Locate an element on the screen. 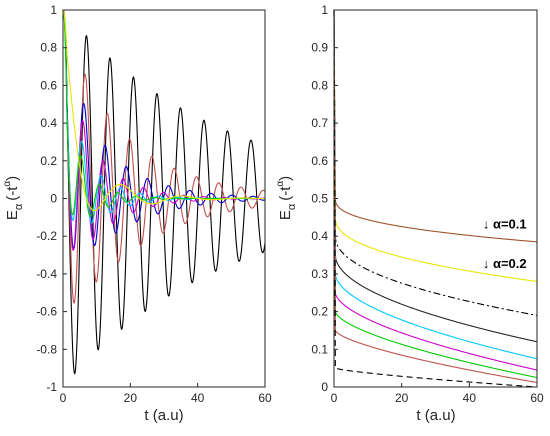 The height and width of the screenshot is (436, 550). y-tick-label: -0.6 is located at coordinates (46, 312).